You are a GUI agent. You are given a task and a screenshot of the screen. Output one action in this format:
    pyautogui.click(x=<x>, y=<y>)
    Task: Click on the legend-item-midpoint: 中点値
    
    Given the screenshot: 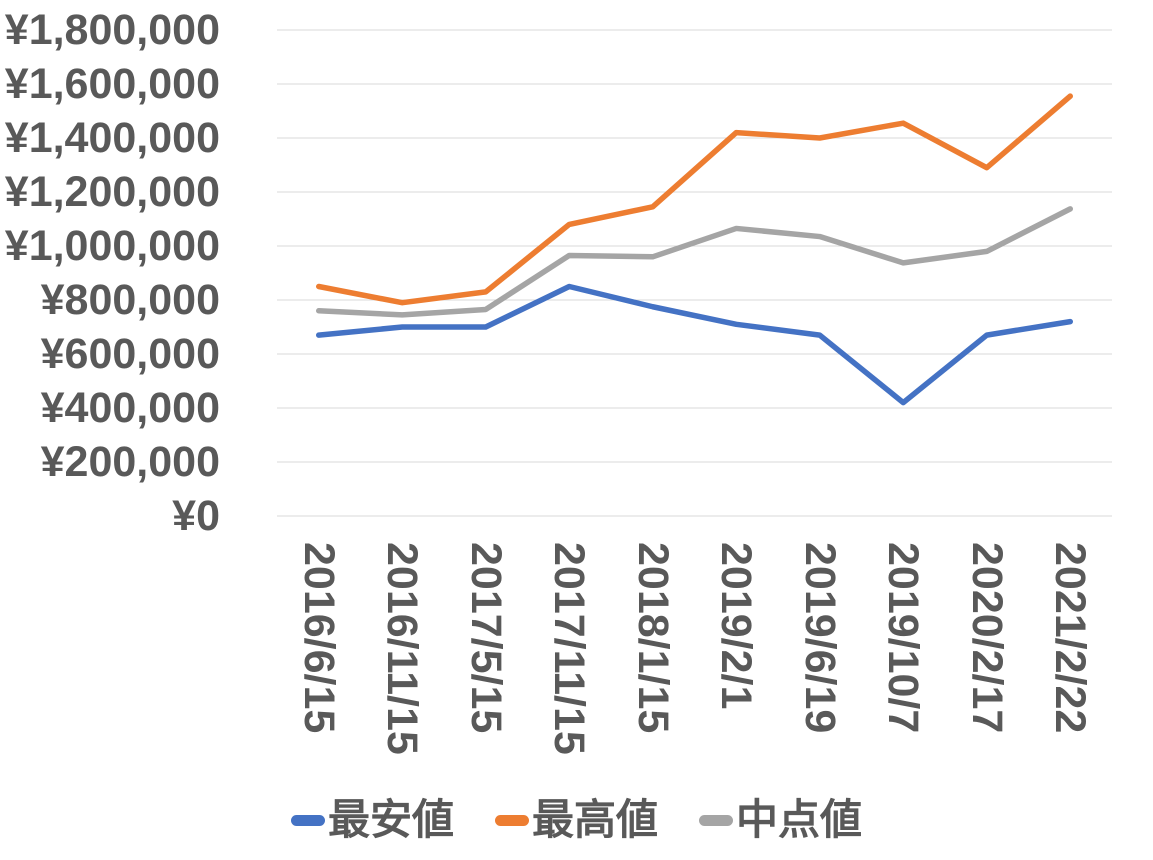 What is the action you would take?
    pyautogui.click(x=781, y=819)
    